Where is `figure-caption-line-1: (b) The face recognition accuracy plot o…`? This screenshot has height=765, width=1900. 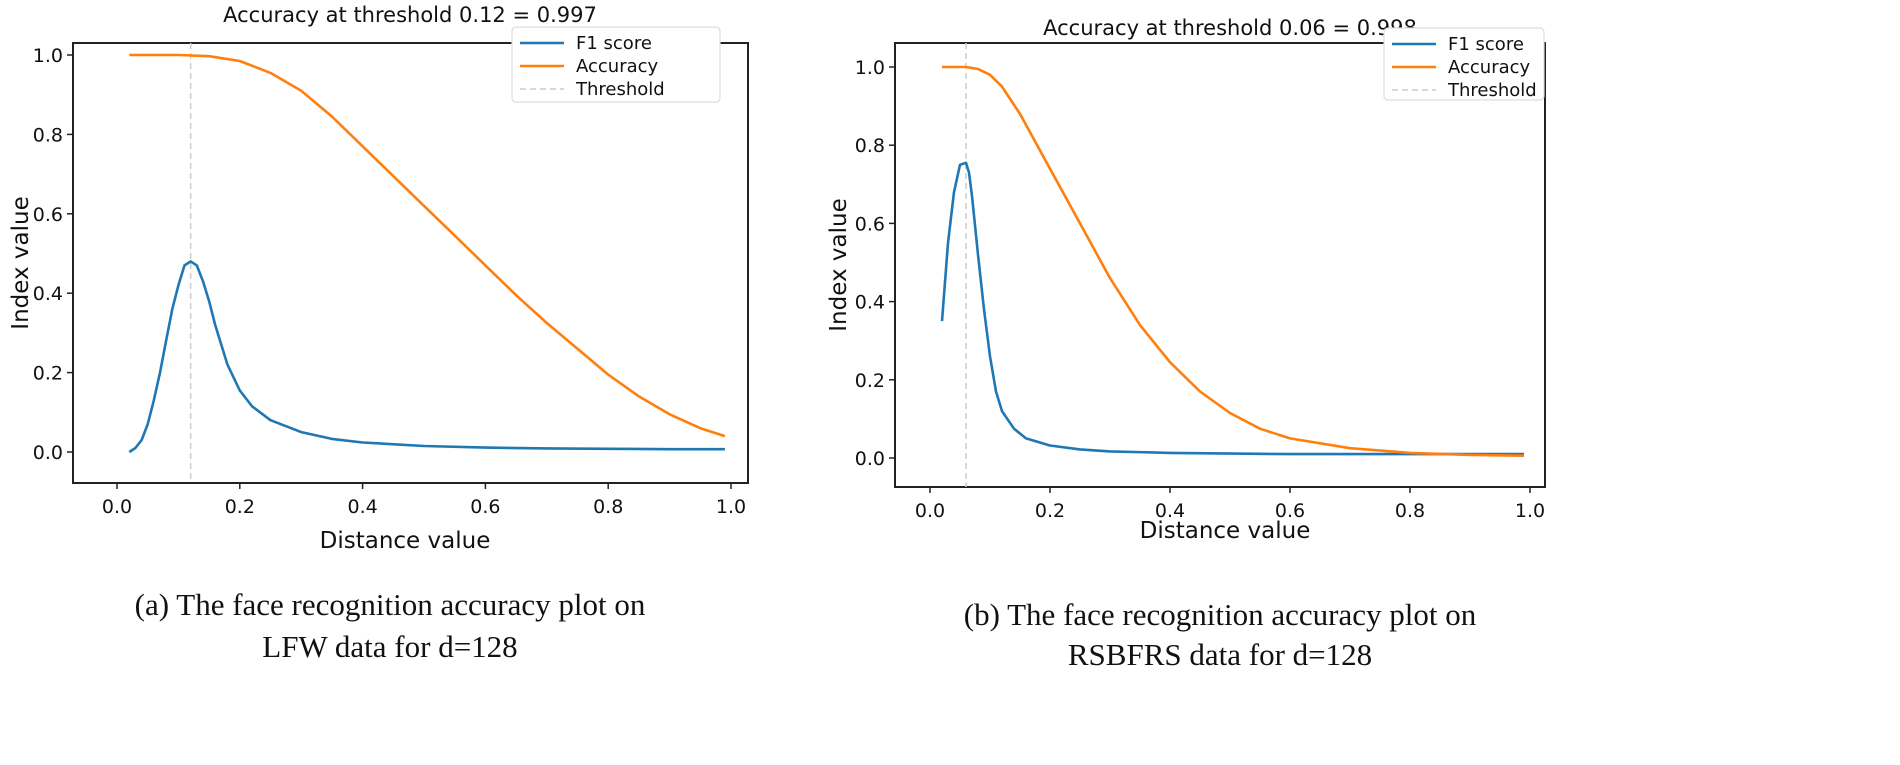 figure-caption-line-1: (b) The face recognition accuracy plot o… is located at coordinates (1220, 614).